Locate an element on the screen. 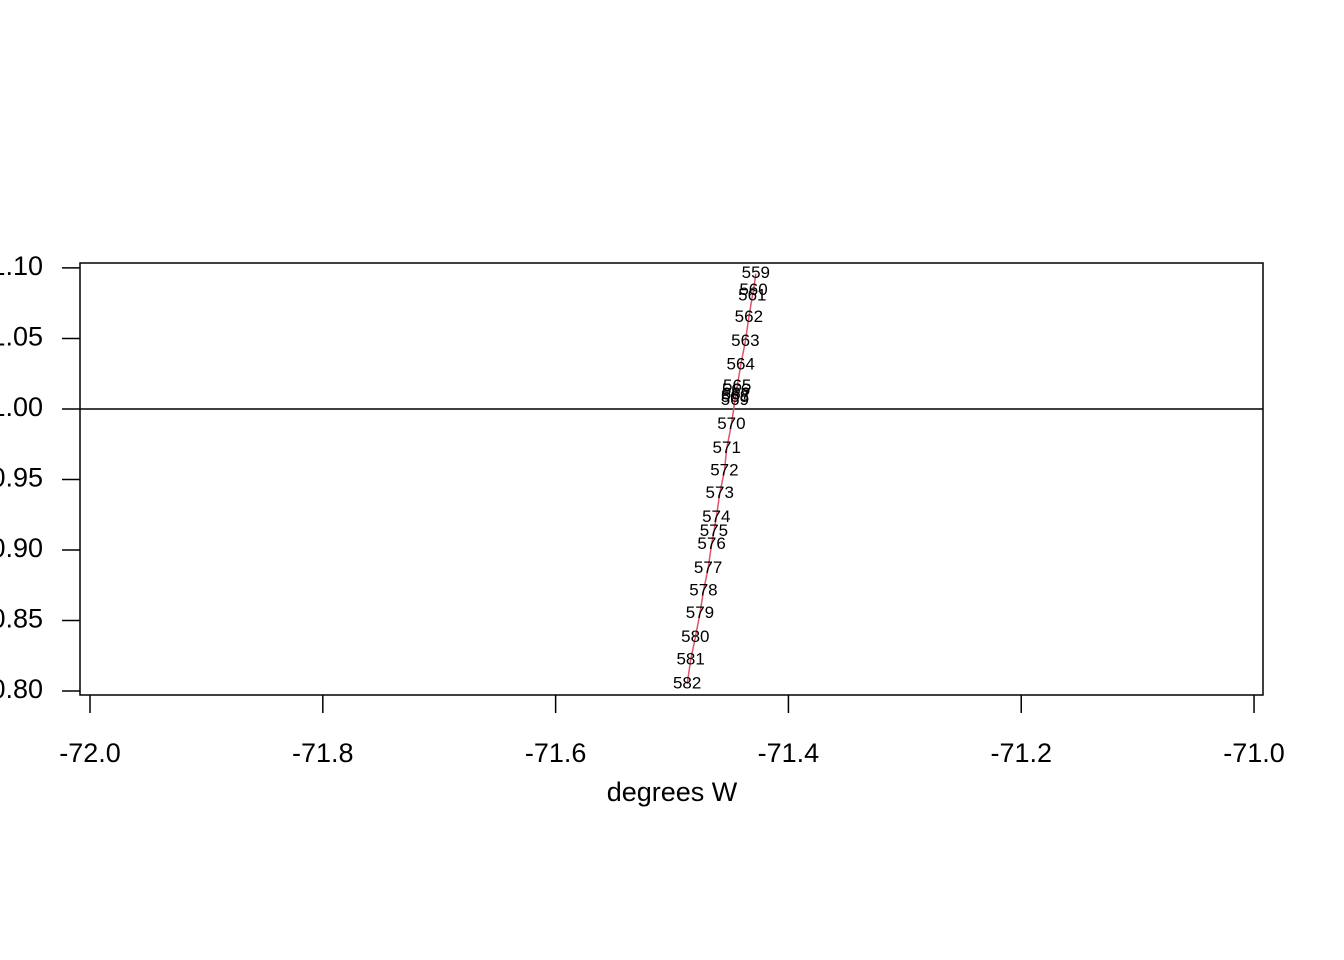 This screenshot has width=1344, height=960. track-line is located at coordinates (721, 479).